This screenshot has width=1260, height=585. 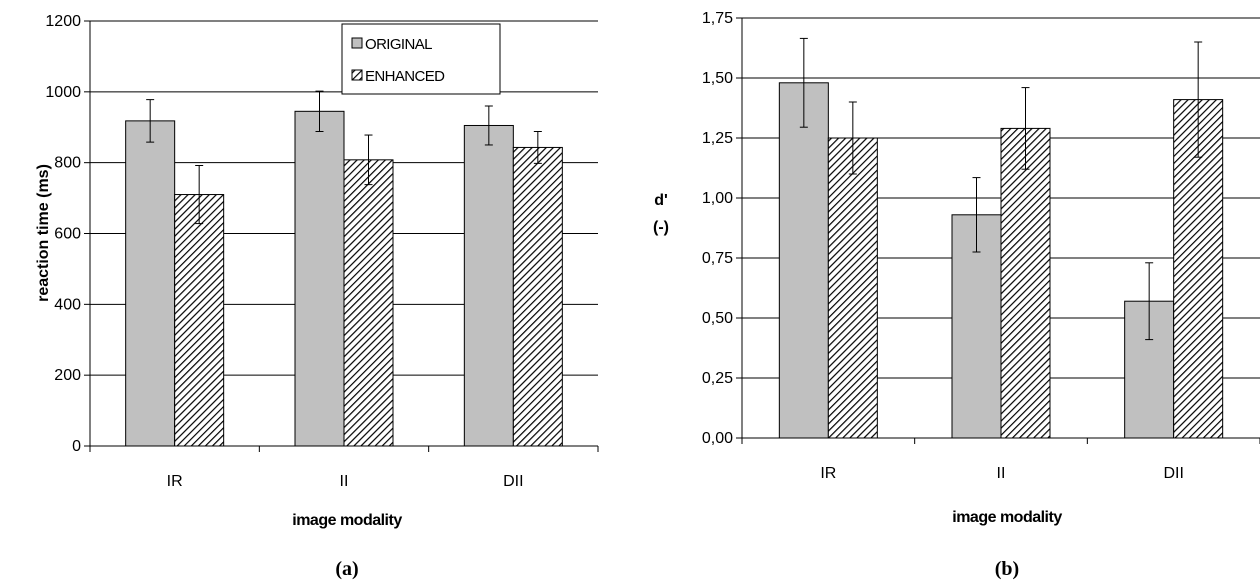 I want to click on legend, so click(x=421, y=59).